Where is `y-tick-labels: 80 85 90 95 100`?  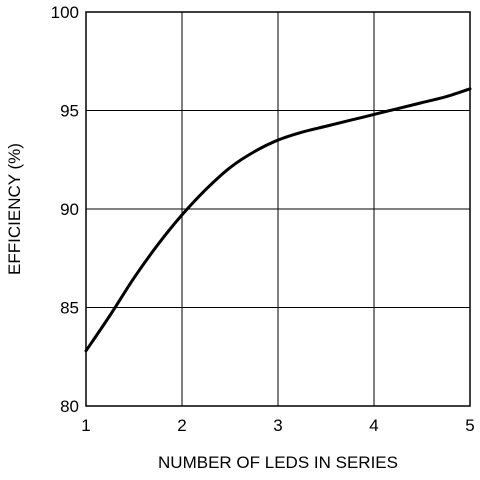 y-tick-labels: 80 85 90 95 100 is located at coordinates (65, 209).